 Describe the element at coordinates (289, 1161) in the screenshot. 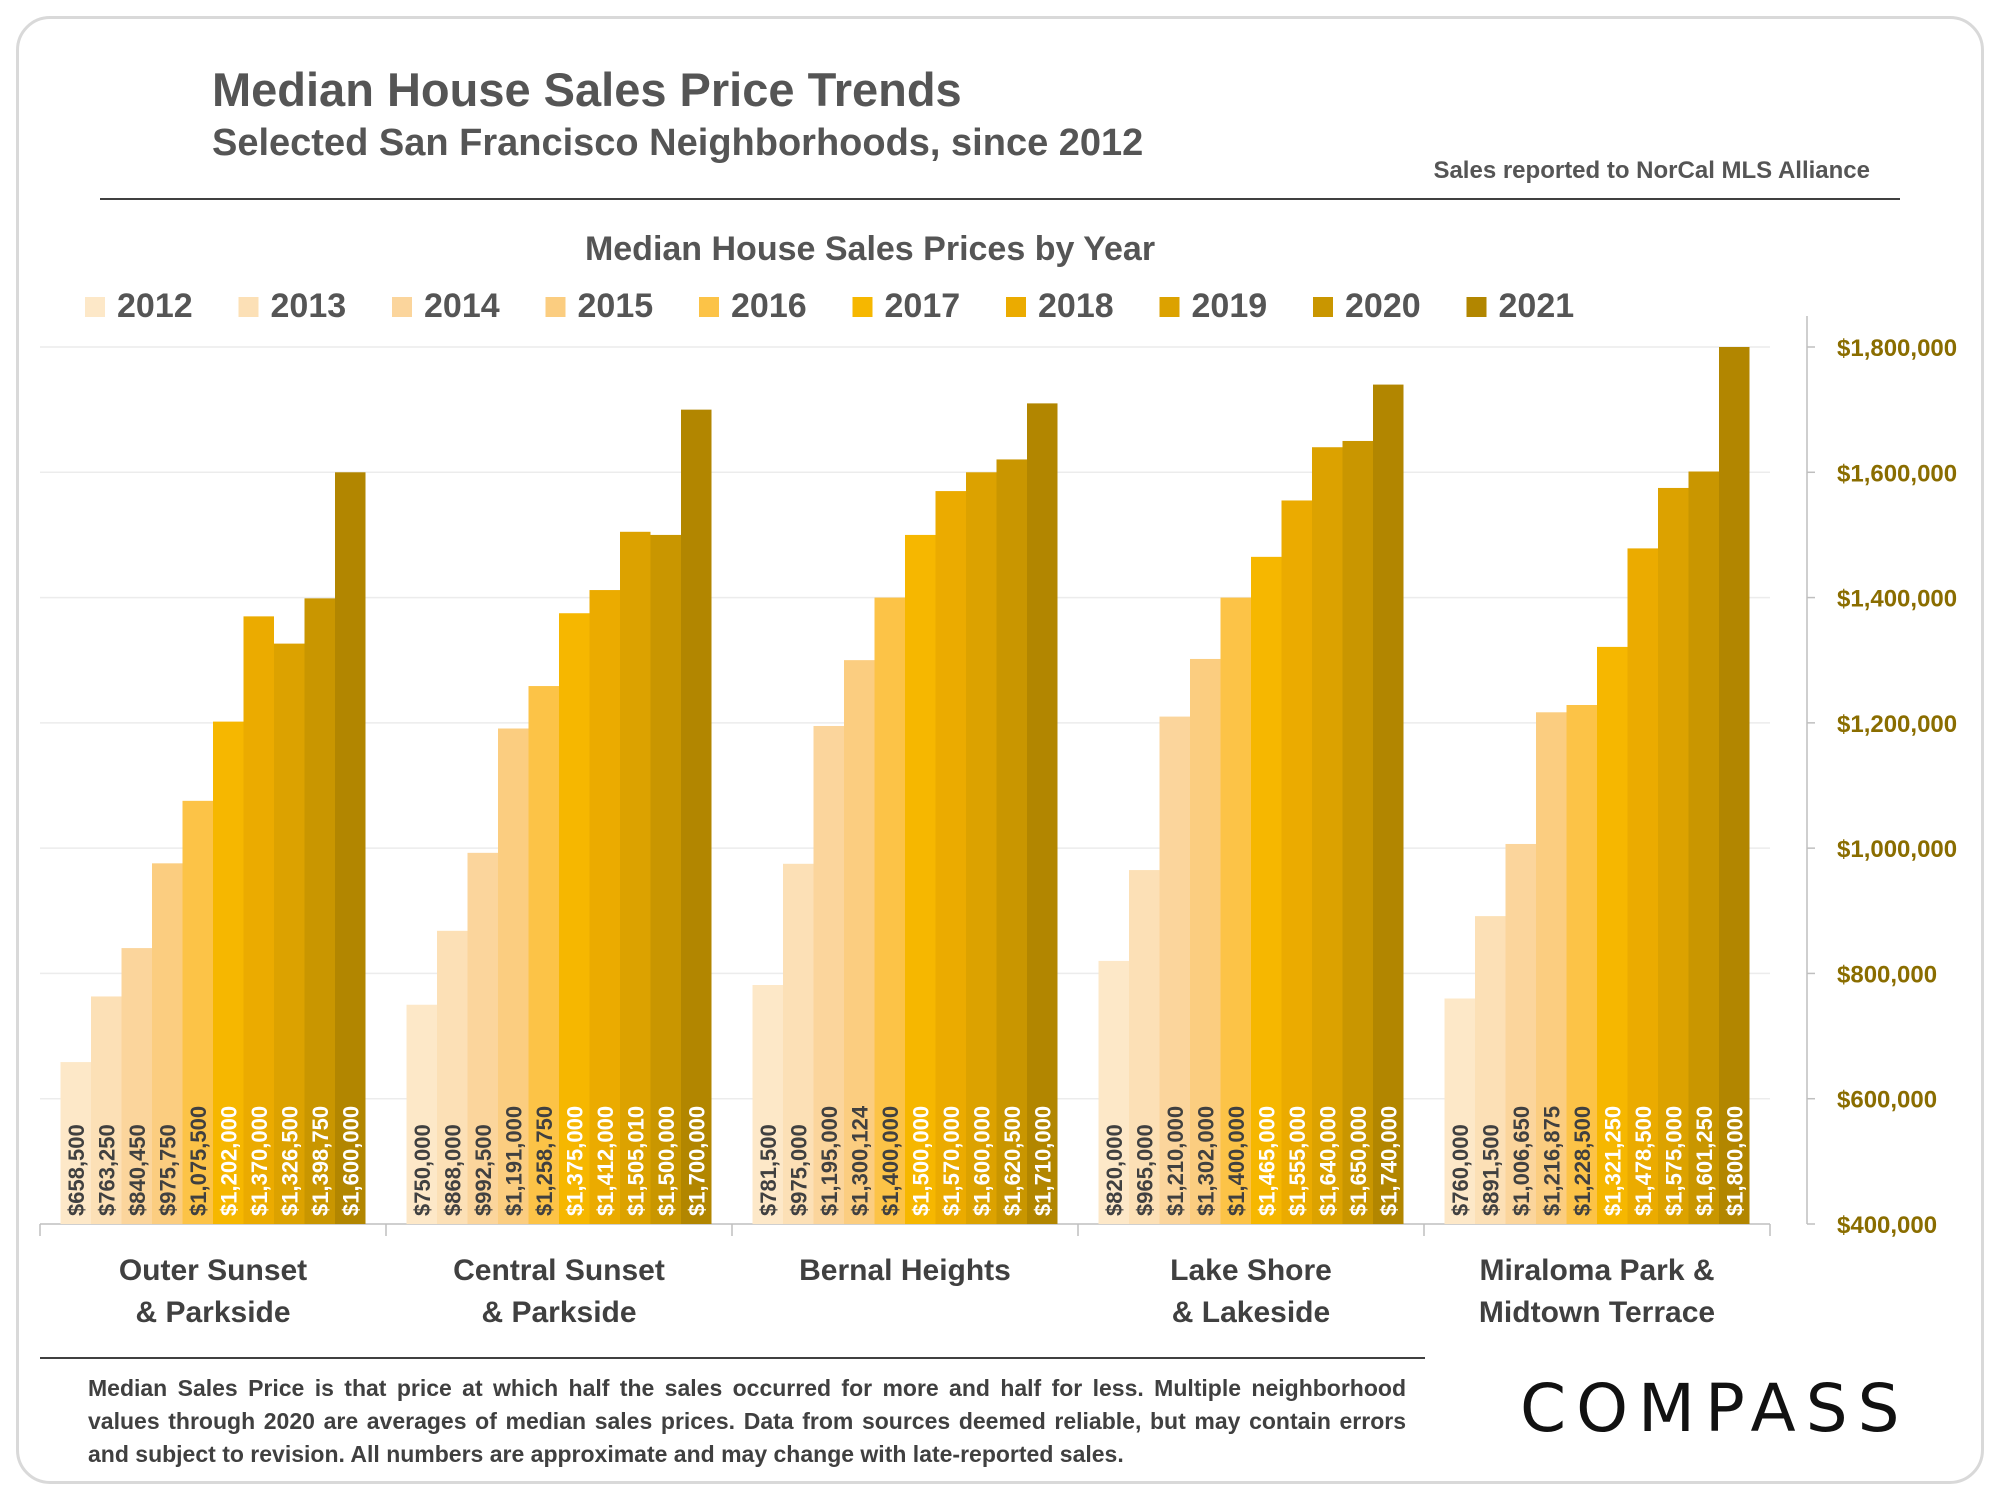

I see `data-label: $1,326,500` at that location.